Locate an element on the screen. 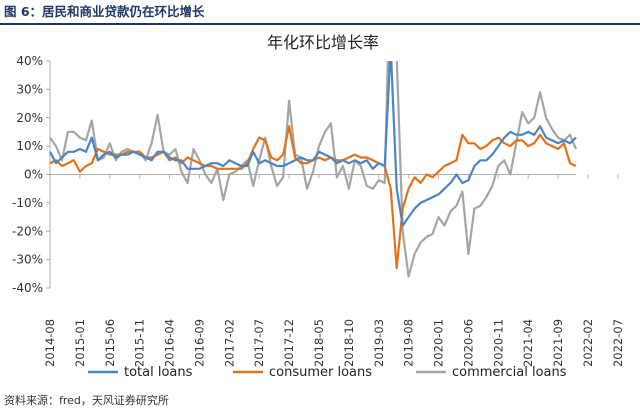 The width and height of the screenshot is (640, 413). legend-label-consumer-loans: consumer loans is located at coordinates (320, 372).